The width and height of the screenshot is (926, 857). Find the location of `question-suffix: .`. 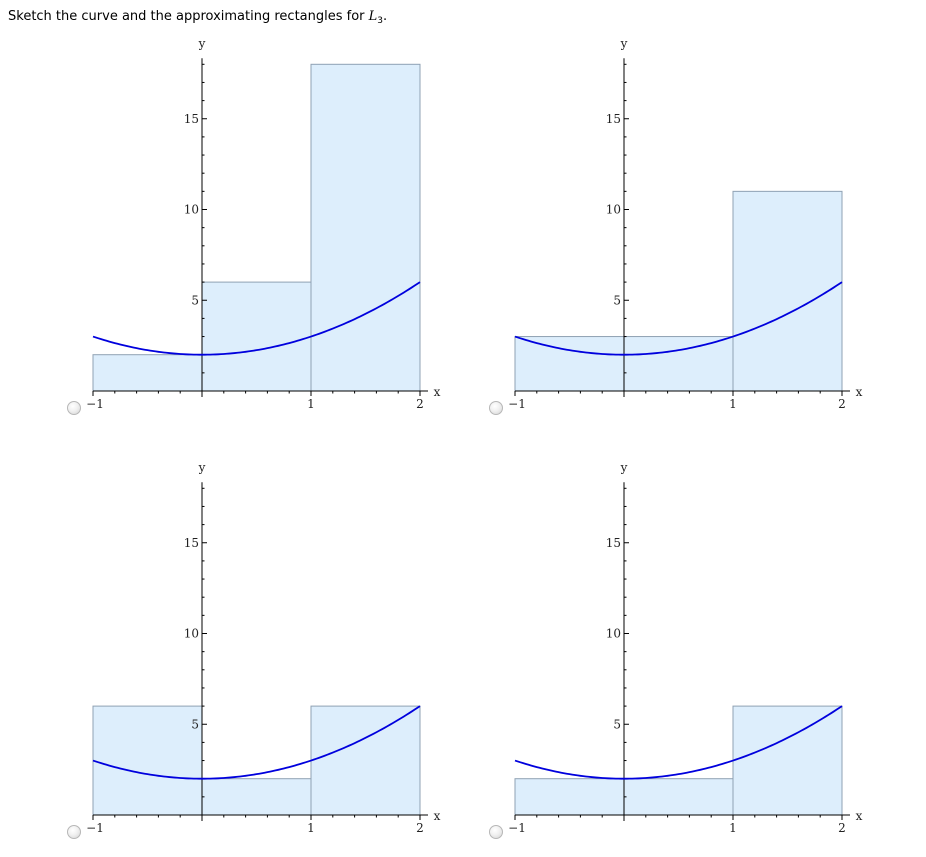

question-suffix: . is located at coordinates (385, 16).